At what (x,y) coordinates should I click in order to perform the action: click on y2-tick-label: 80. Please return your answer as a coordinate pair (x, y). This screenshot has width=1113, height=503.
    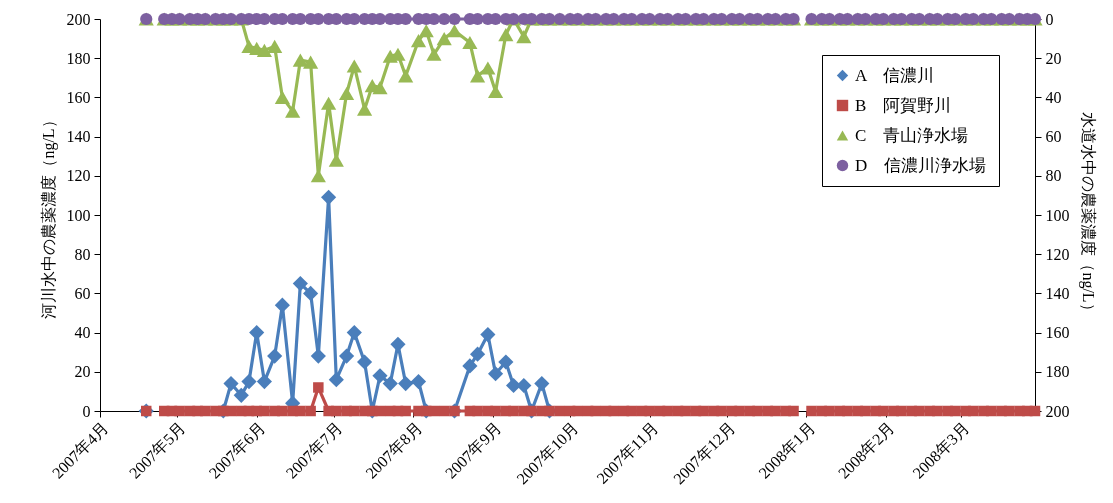
    Looking at the image, I should click on (1053, 176).